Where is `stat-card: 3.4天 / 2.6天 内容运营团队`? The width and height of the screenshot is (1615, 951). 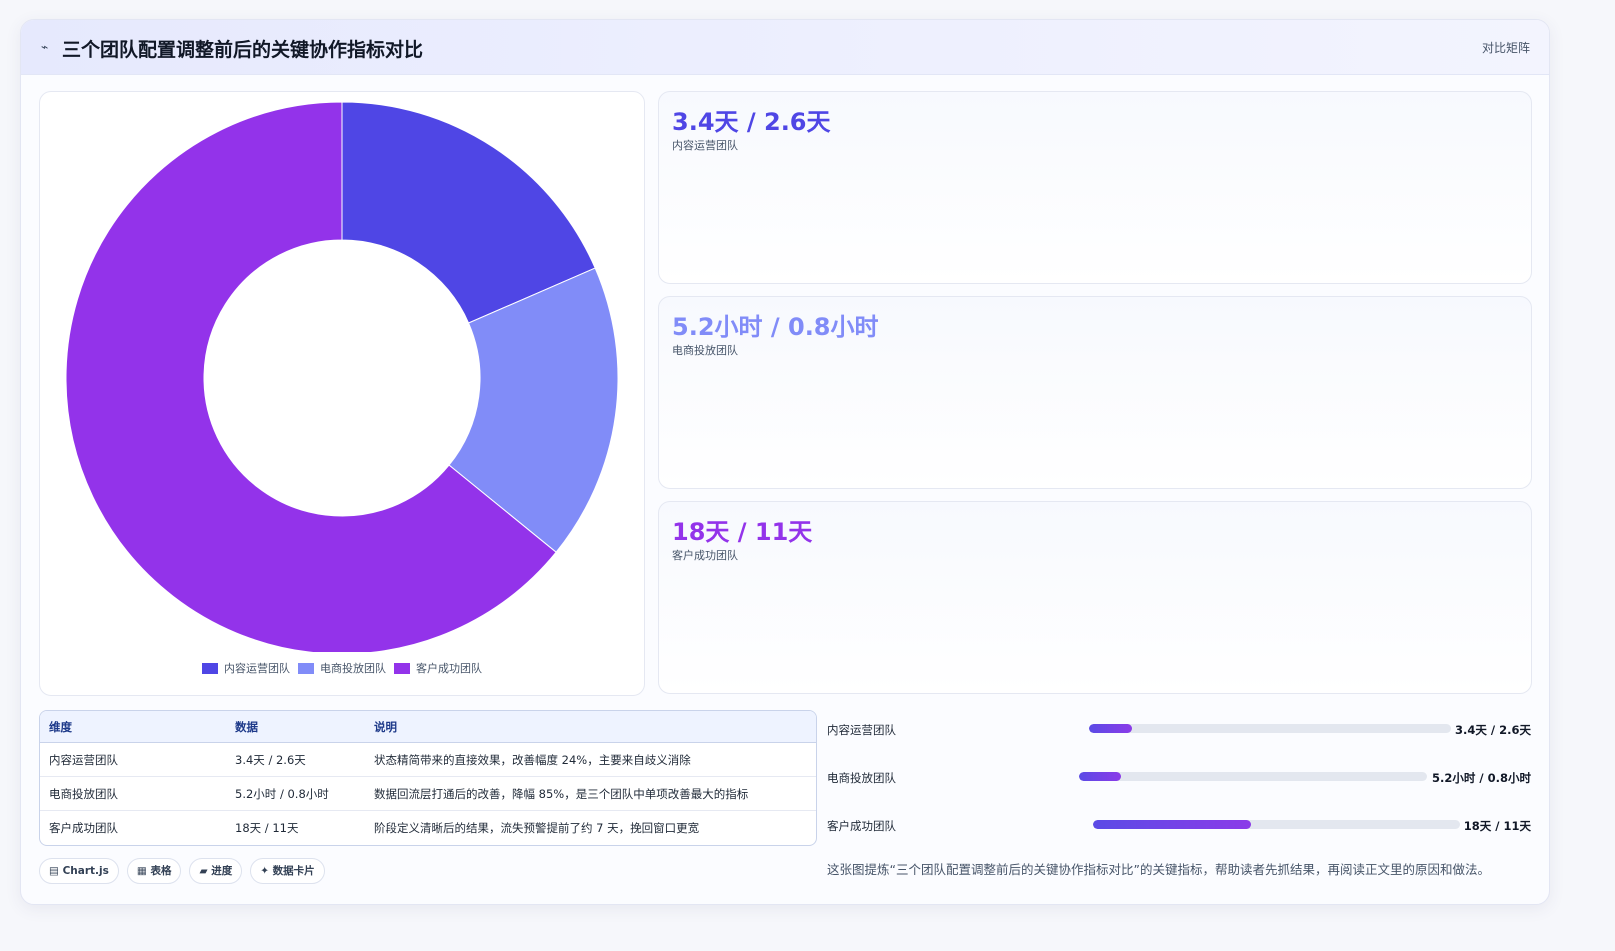
stat-card: 3.4天 / 2.6天 内容运营团队 is located at coordinates (1095, 187).